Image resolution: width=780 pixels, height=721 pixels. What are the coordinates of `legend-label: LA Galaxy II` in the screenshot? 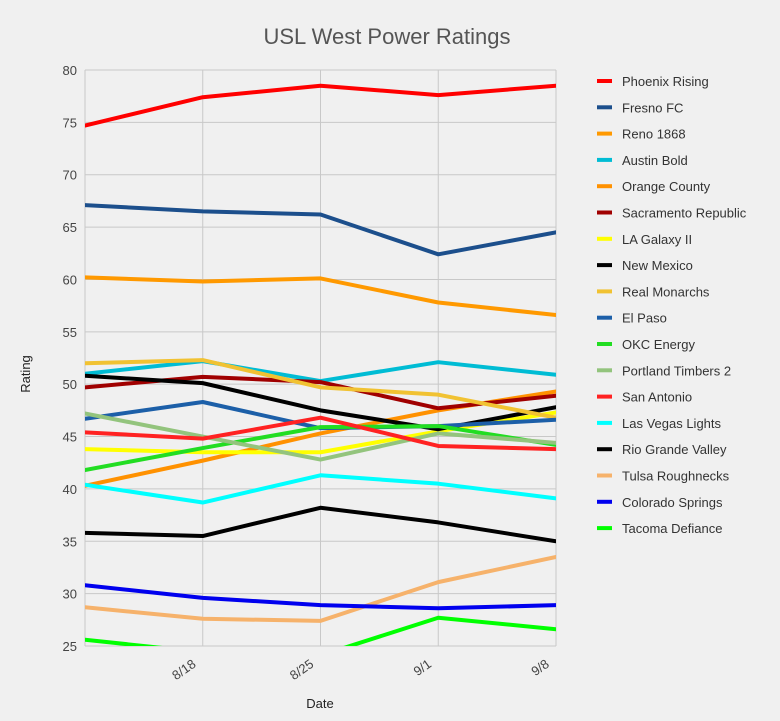 It's located at (657, 239).